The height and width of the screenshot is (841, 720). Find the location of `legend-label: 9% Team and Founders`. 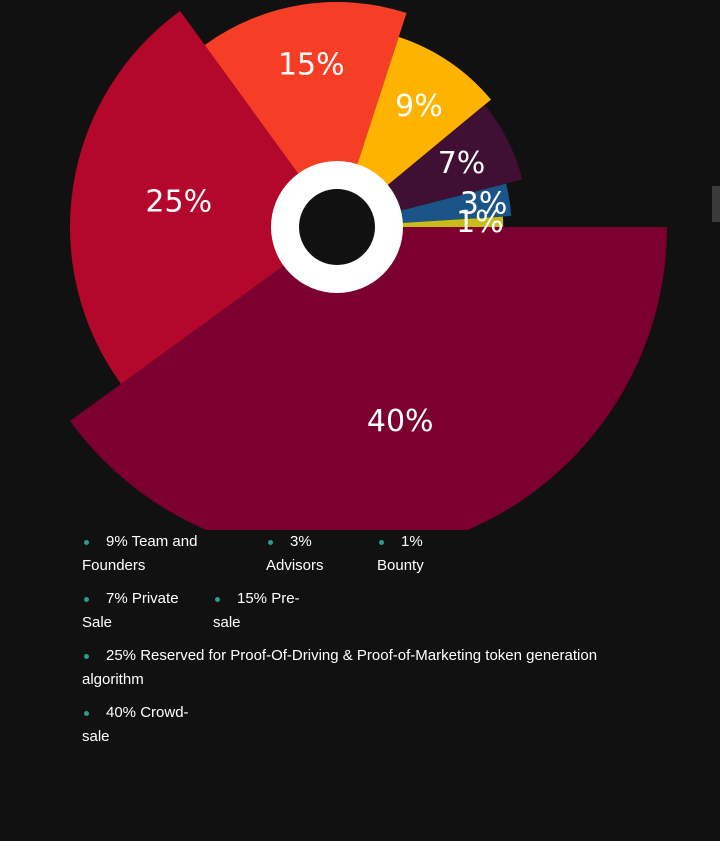

legend-label: 9% Team and Founders is located at coordinates (140, 553).